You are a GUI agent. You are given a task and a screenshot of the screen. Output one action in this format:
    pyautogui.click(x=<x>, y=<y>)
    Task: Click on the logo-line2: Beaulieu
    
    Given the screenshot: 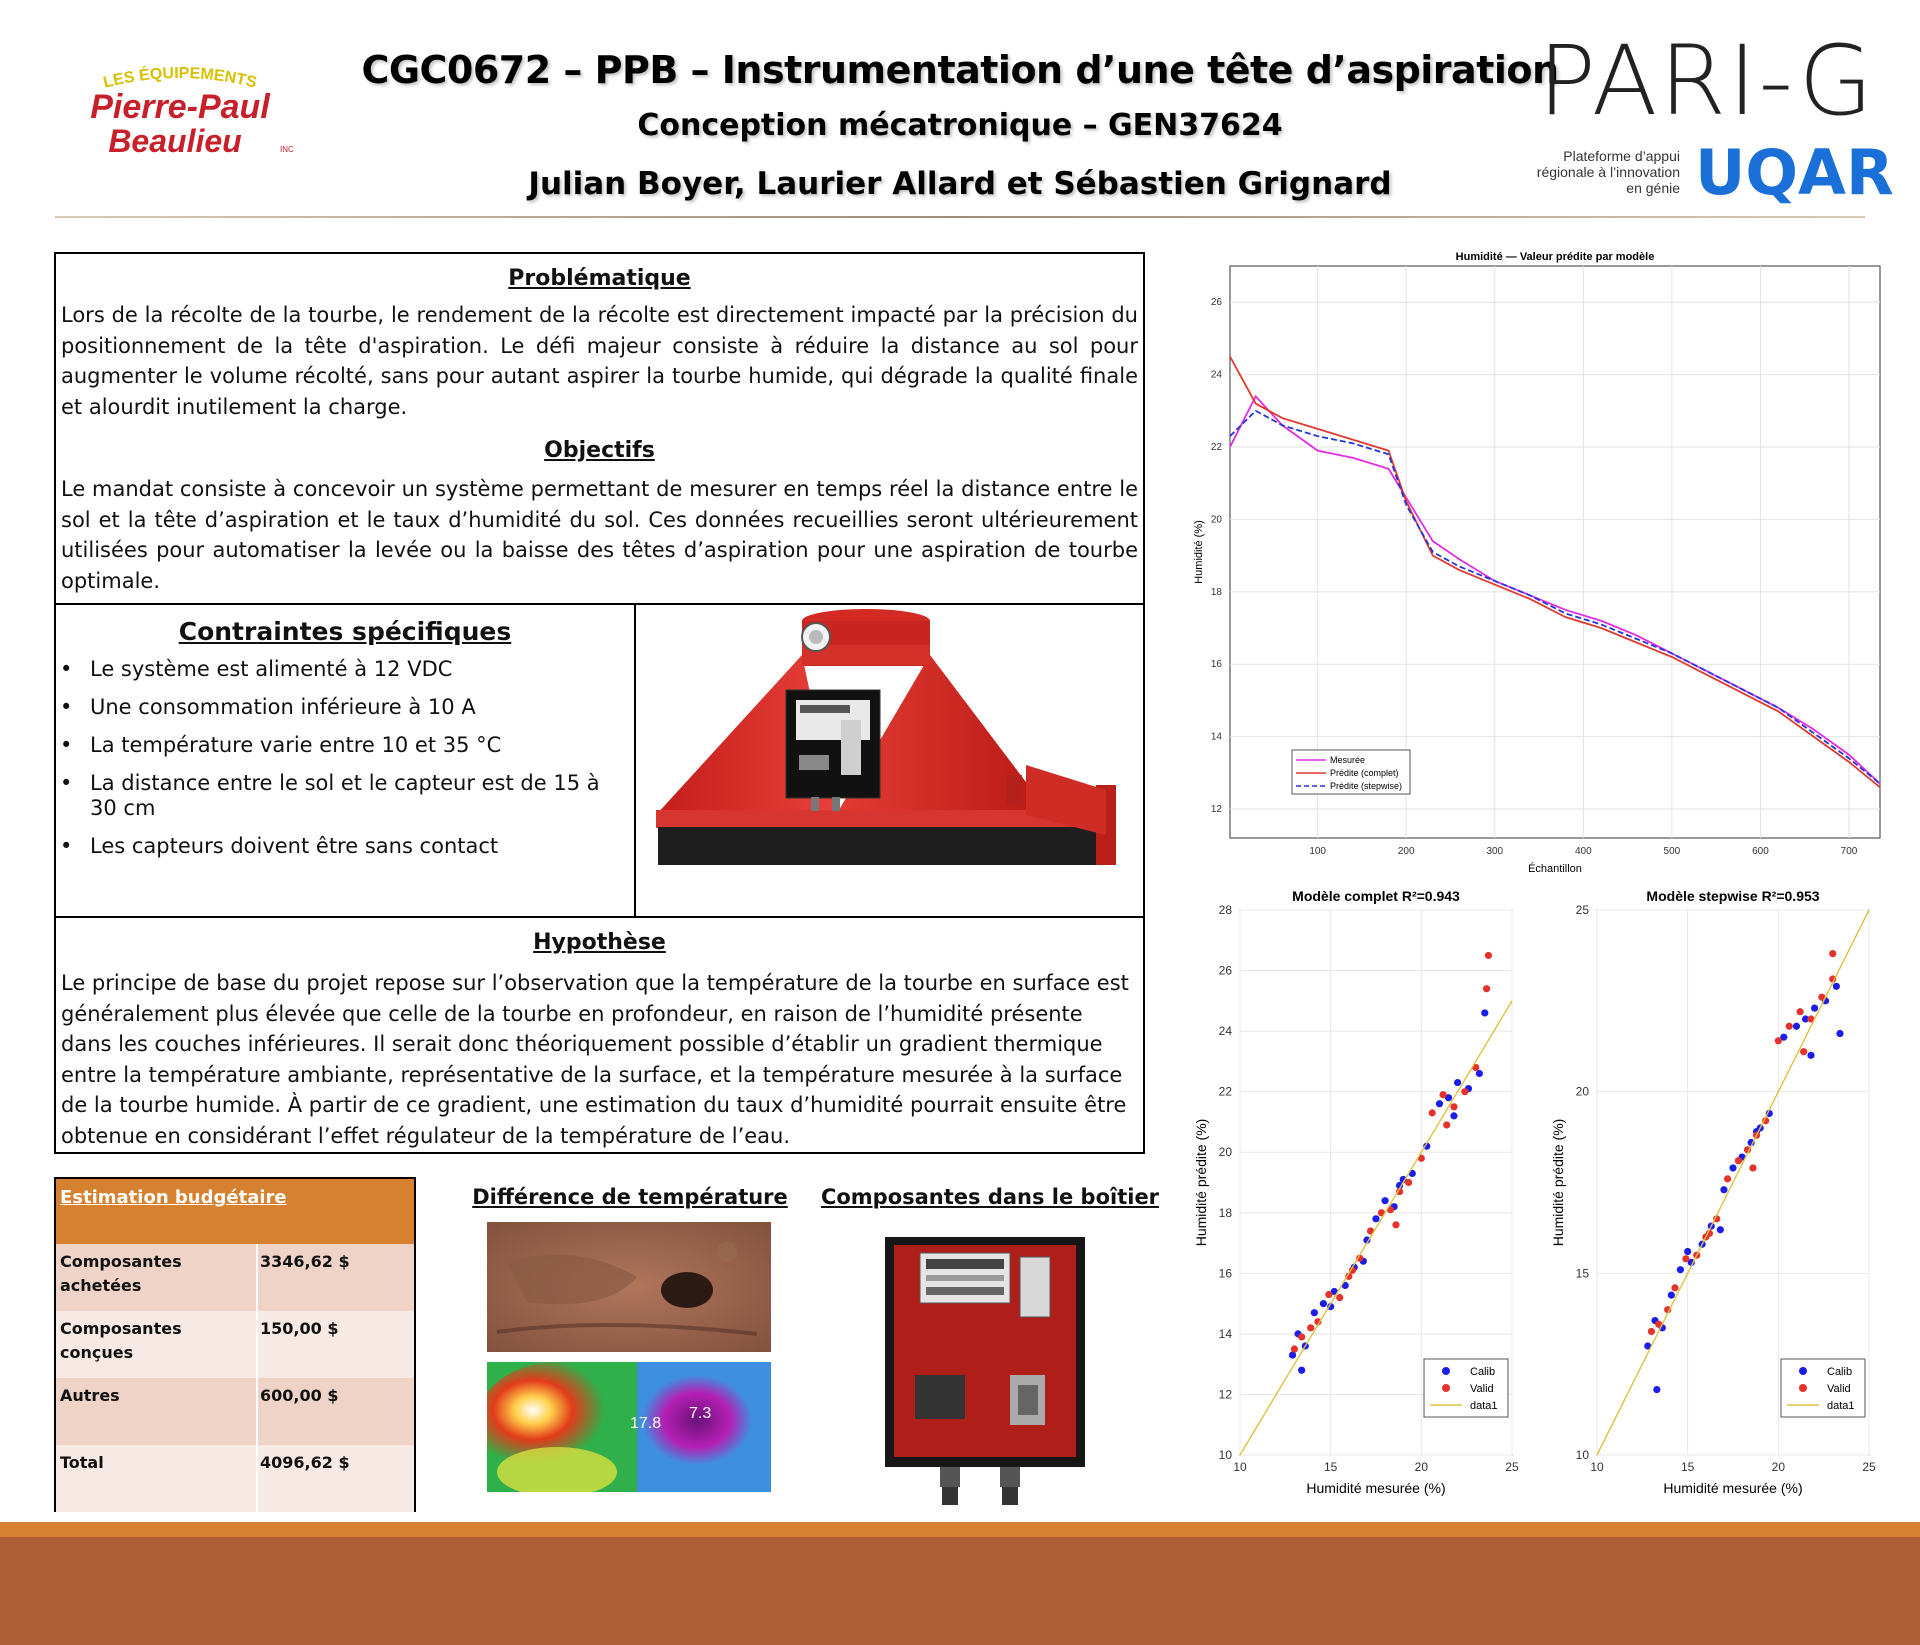 What is the action you would take?
    pyautogui.click(x=174, y=141)
    